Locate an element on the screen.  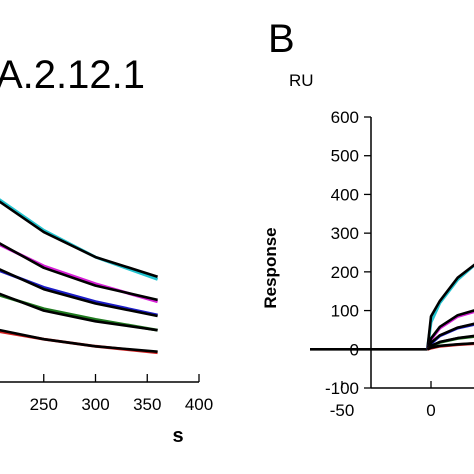
panel-a-x-tick-label: 250 is located at coordinates (44, 404).